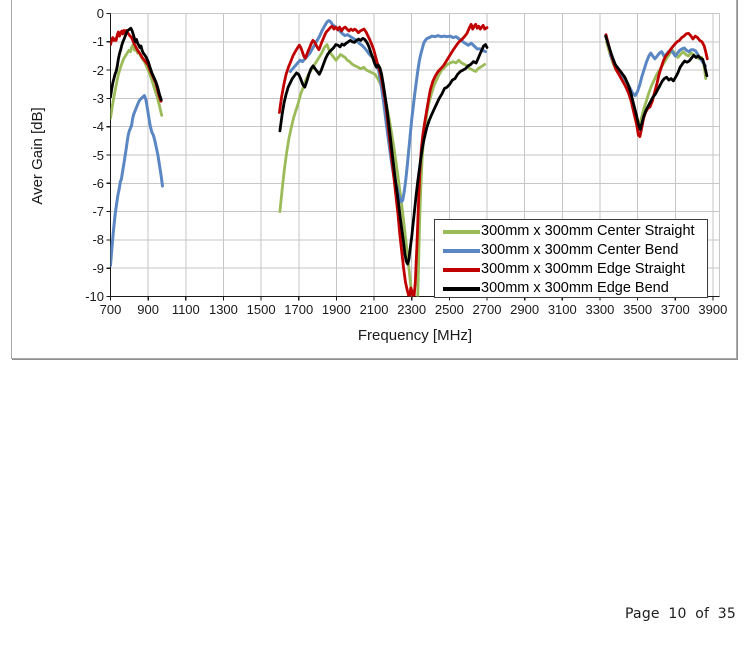  I want to click on x-tick-label: 2900, so click(525, 309).